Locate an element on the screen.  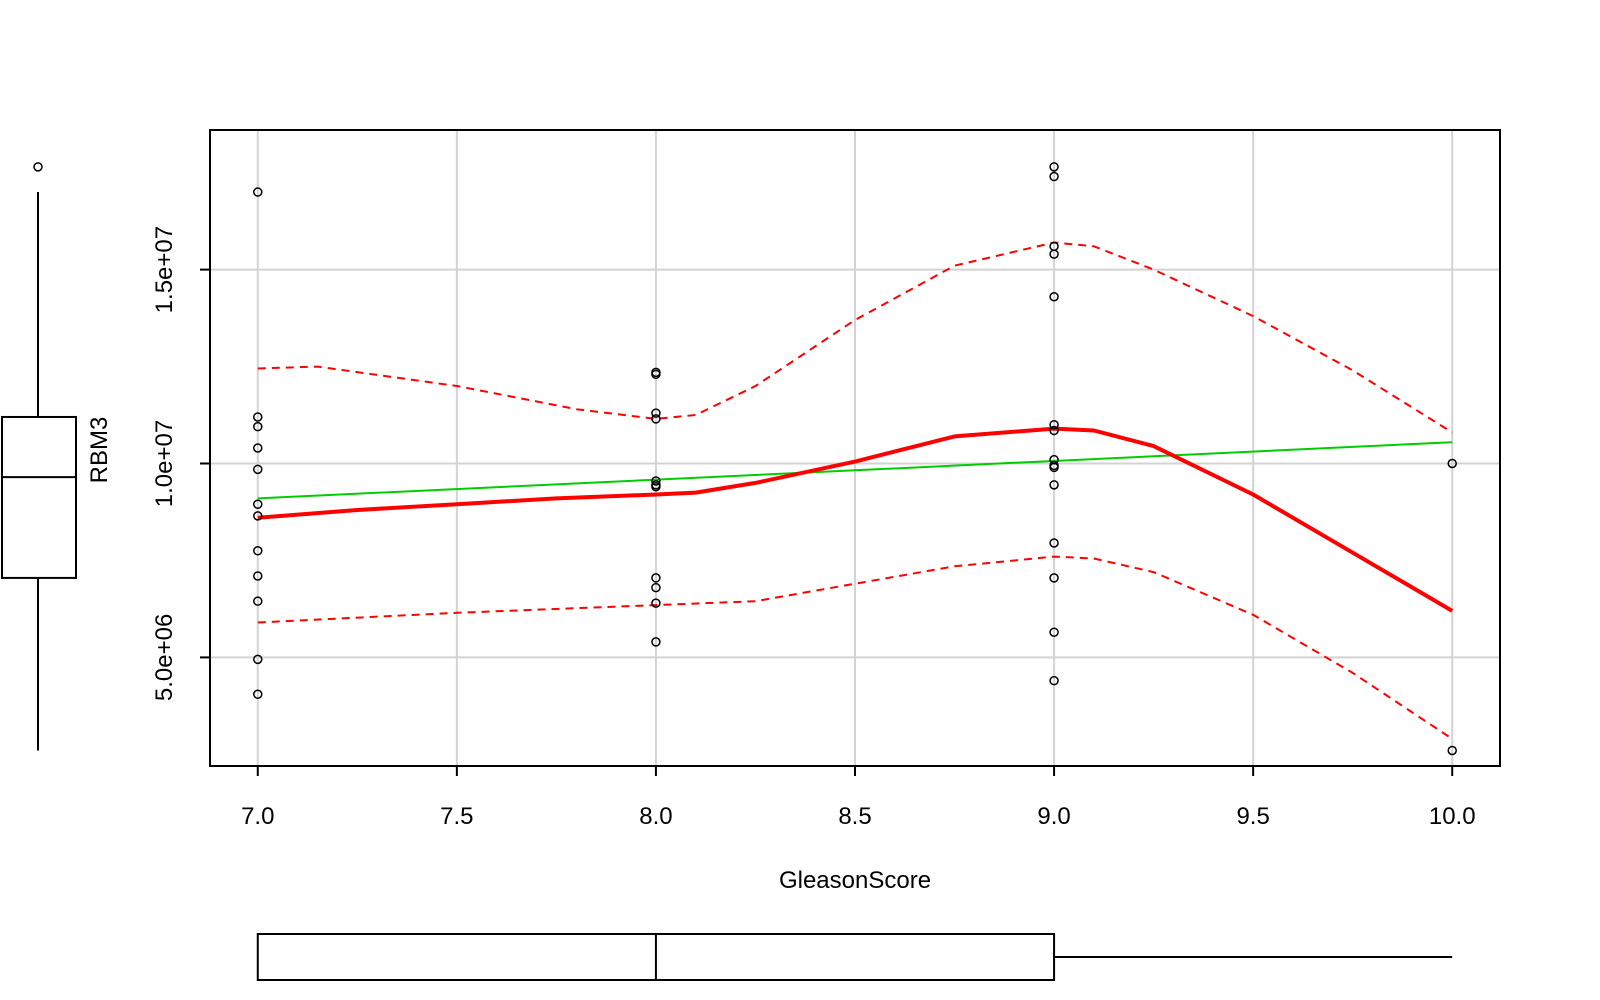
y-box-outlier is located at coordinates (38, 167).